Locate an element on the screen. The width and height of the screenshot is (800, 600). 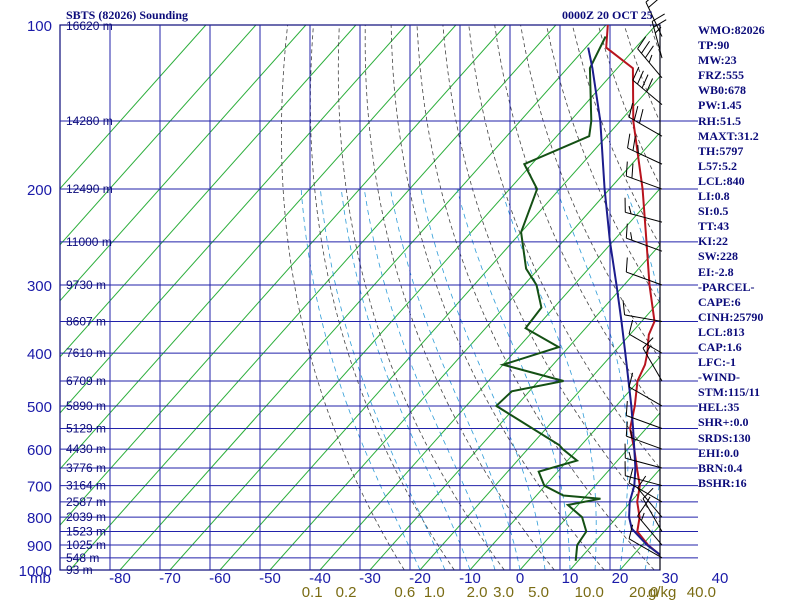
height-label: 1025 m is located at coordinates (86, 545).